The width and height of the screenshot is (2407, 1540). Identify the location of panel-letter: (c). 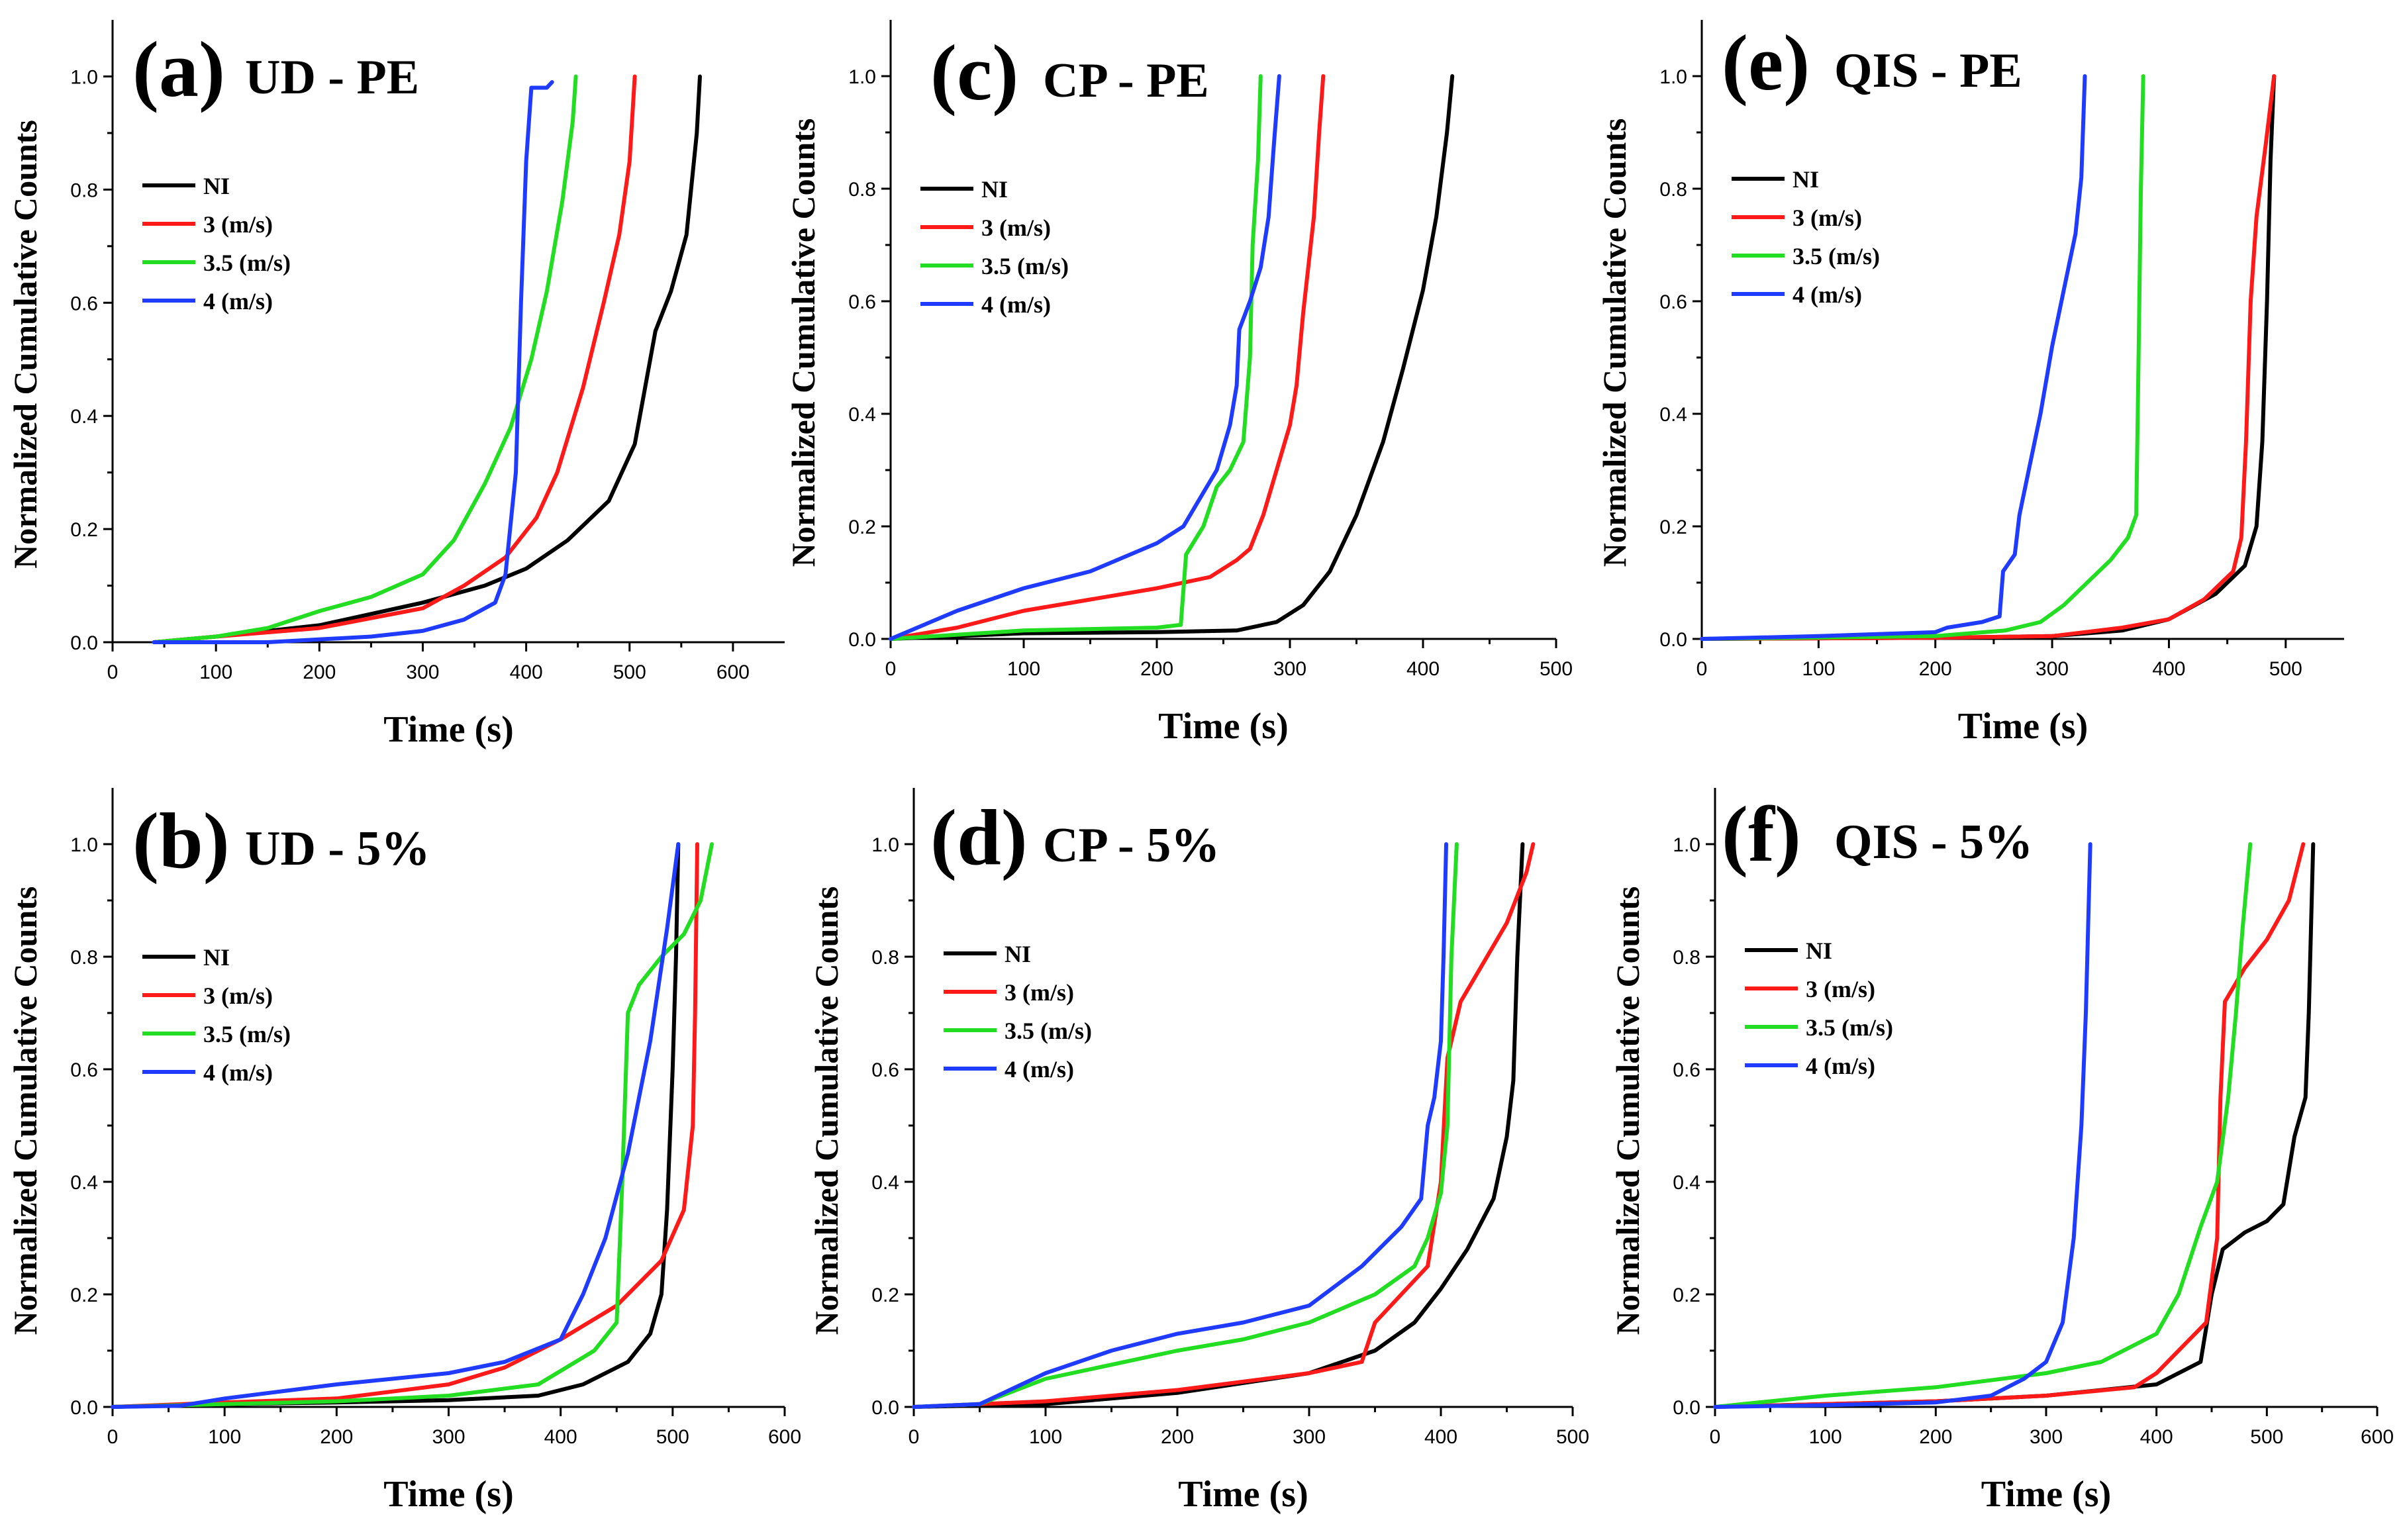
(974, 72).